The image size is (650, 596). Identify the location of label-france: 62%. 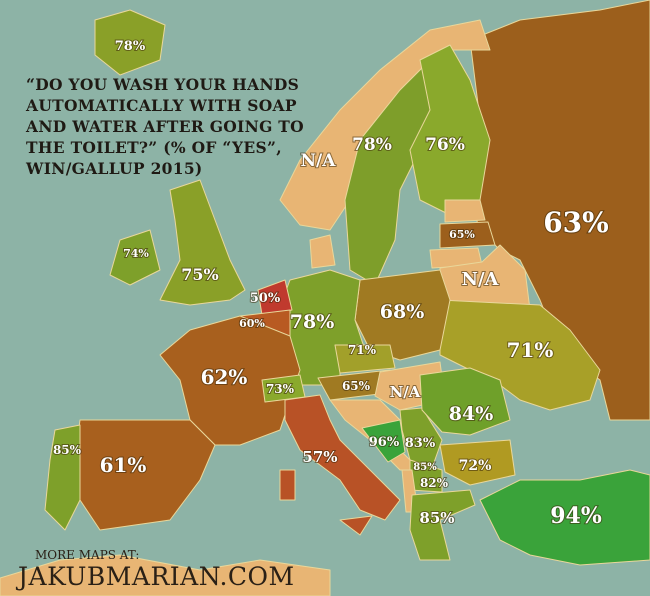
(224, 377).